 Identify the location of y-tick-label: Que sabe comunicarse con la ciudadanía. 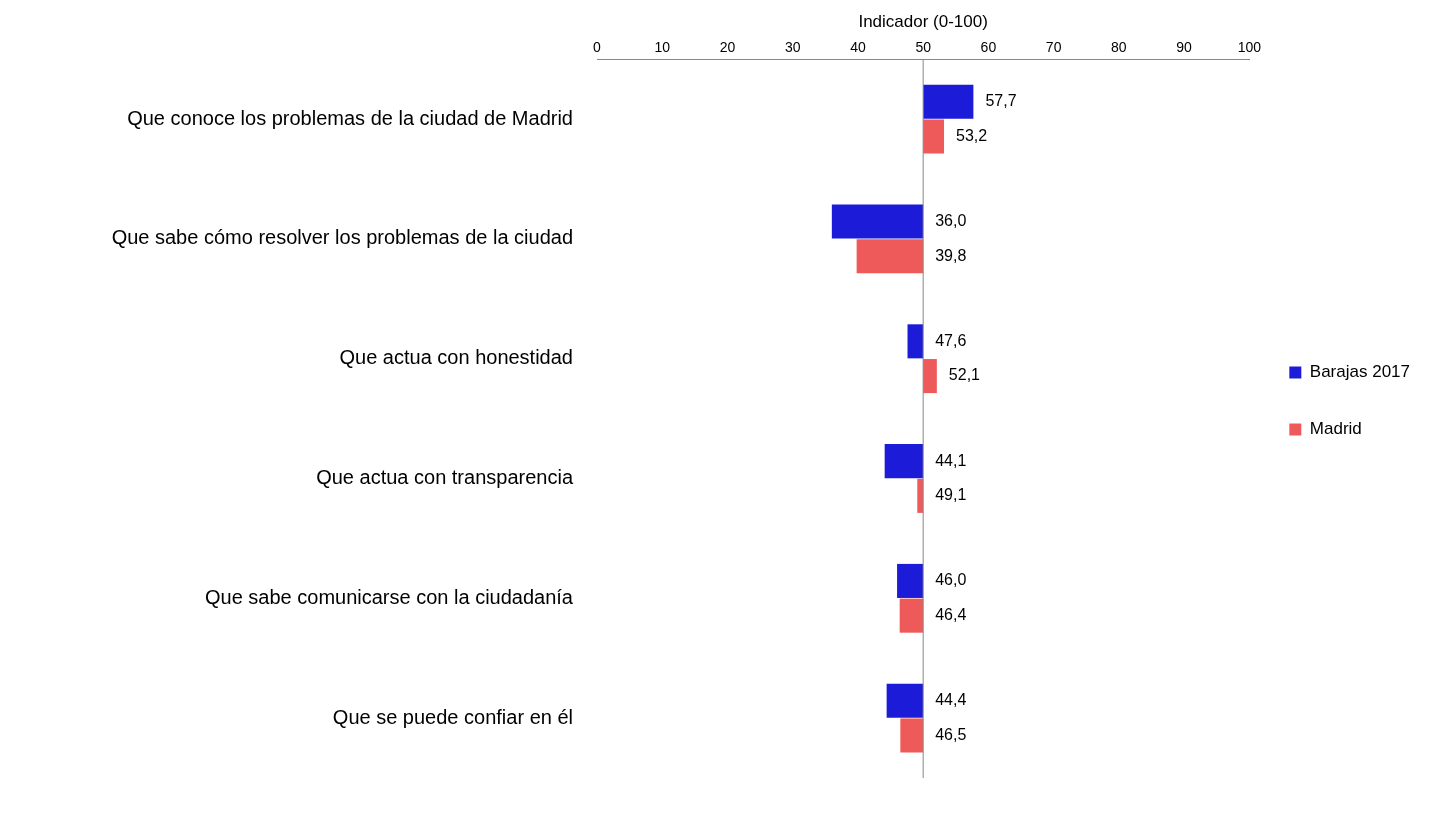
(389, 596).